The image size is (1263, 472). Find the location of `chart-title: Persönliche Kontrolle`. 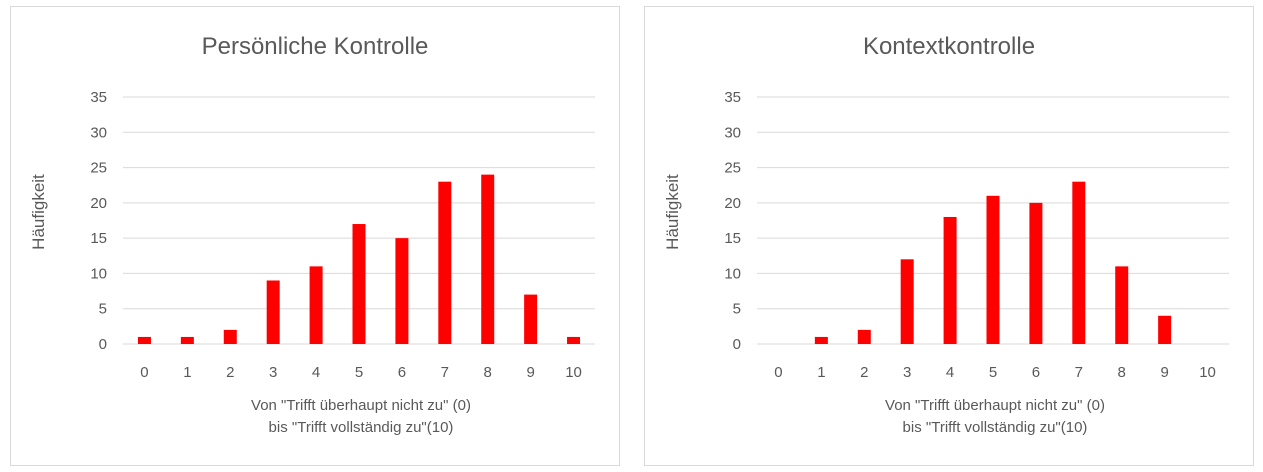

chart-title: Persönliche Kontrolle is located at coordinates (315, 46).